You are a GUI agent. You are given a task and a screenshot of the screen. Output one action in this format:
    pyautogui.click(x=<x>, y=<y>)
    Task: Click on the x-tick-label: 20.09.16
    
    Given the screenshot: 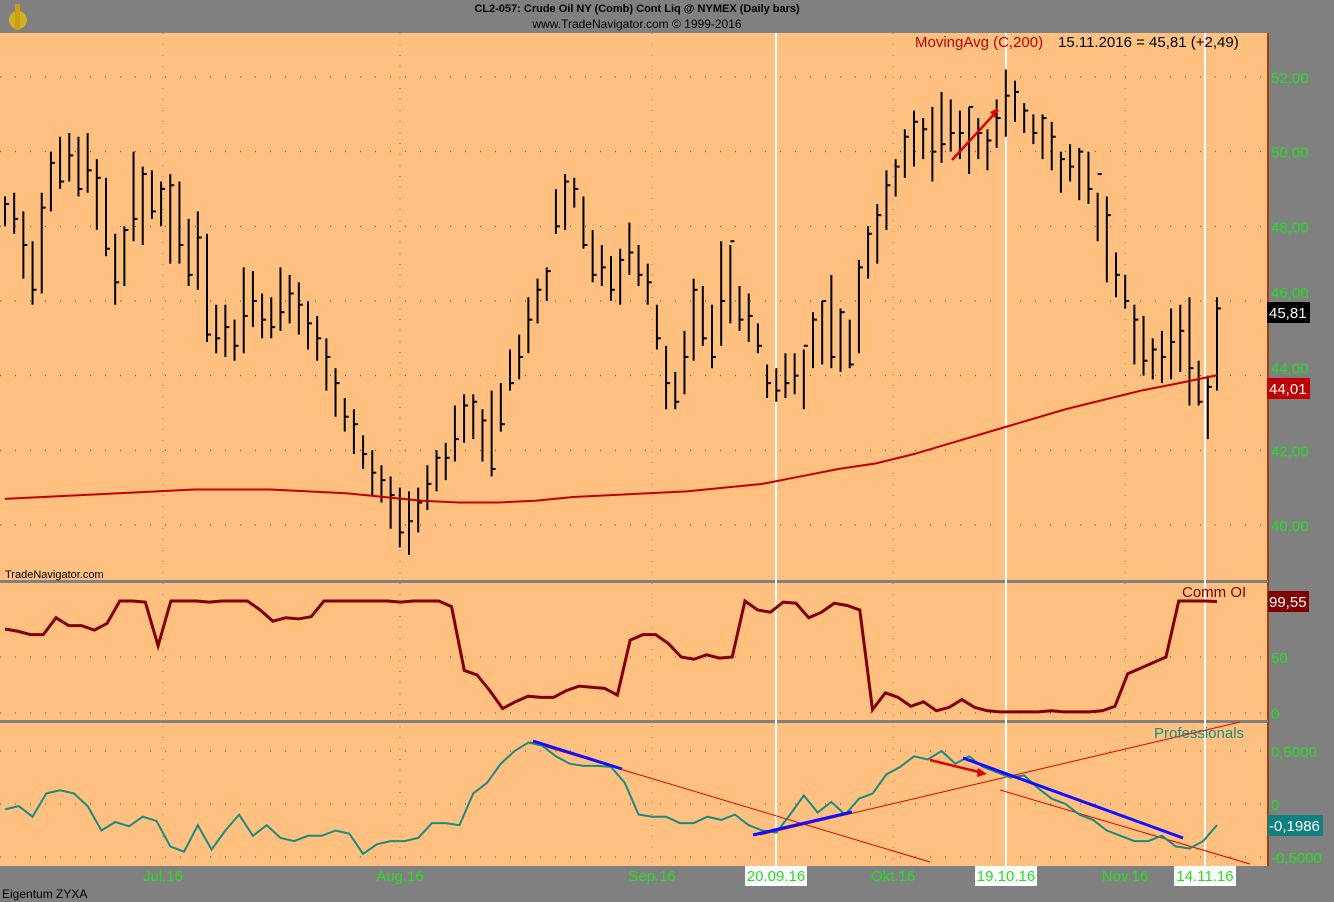 What is the action you would take?
    pyautogui.click(x=776, y=876)
    